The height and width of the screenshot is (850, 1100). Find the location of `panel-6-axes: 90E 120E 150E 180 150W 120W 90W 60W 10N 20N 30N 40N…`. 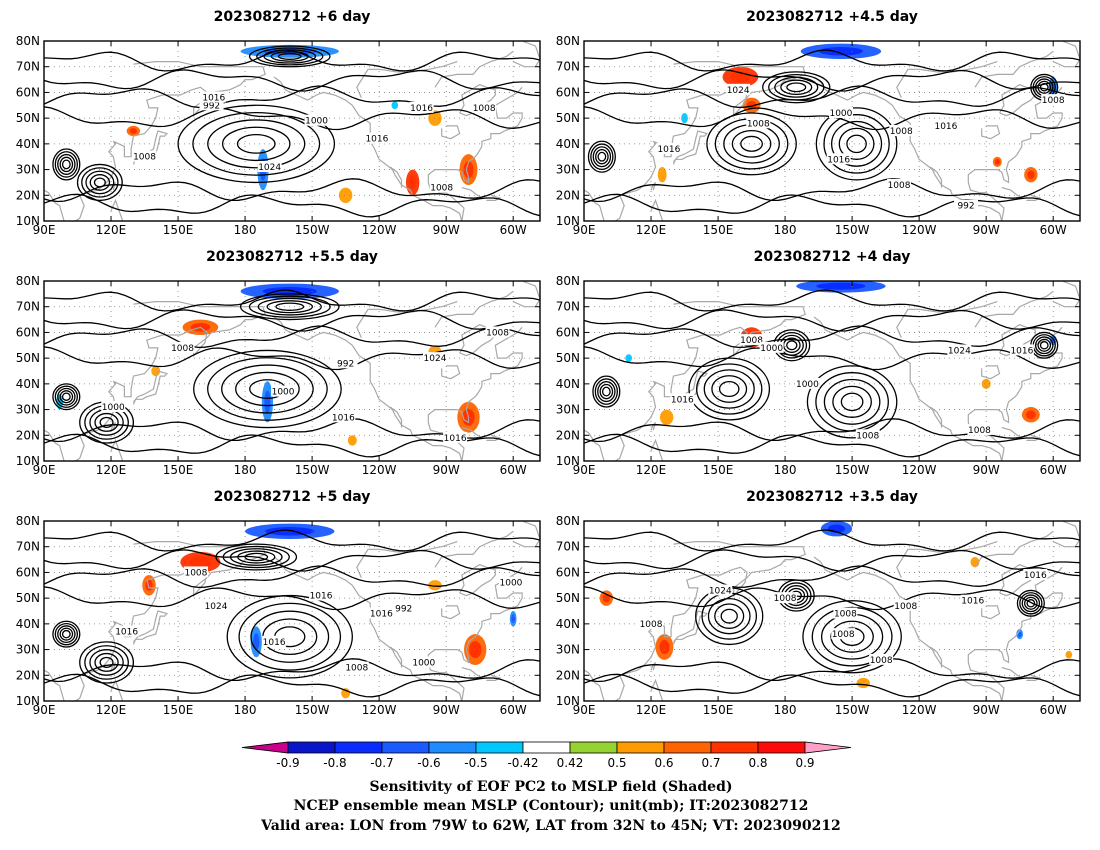

panel-6-axes: 90E 120E 150E 180 150W 120W 90W 60W 10N 20N 30N 40N… is located at coordinates (818, 615).